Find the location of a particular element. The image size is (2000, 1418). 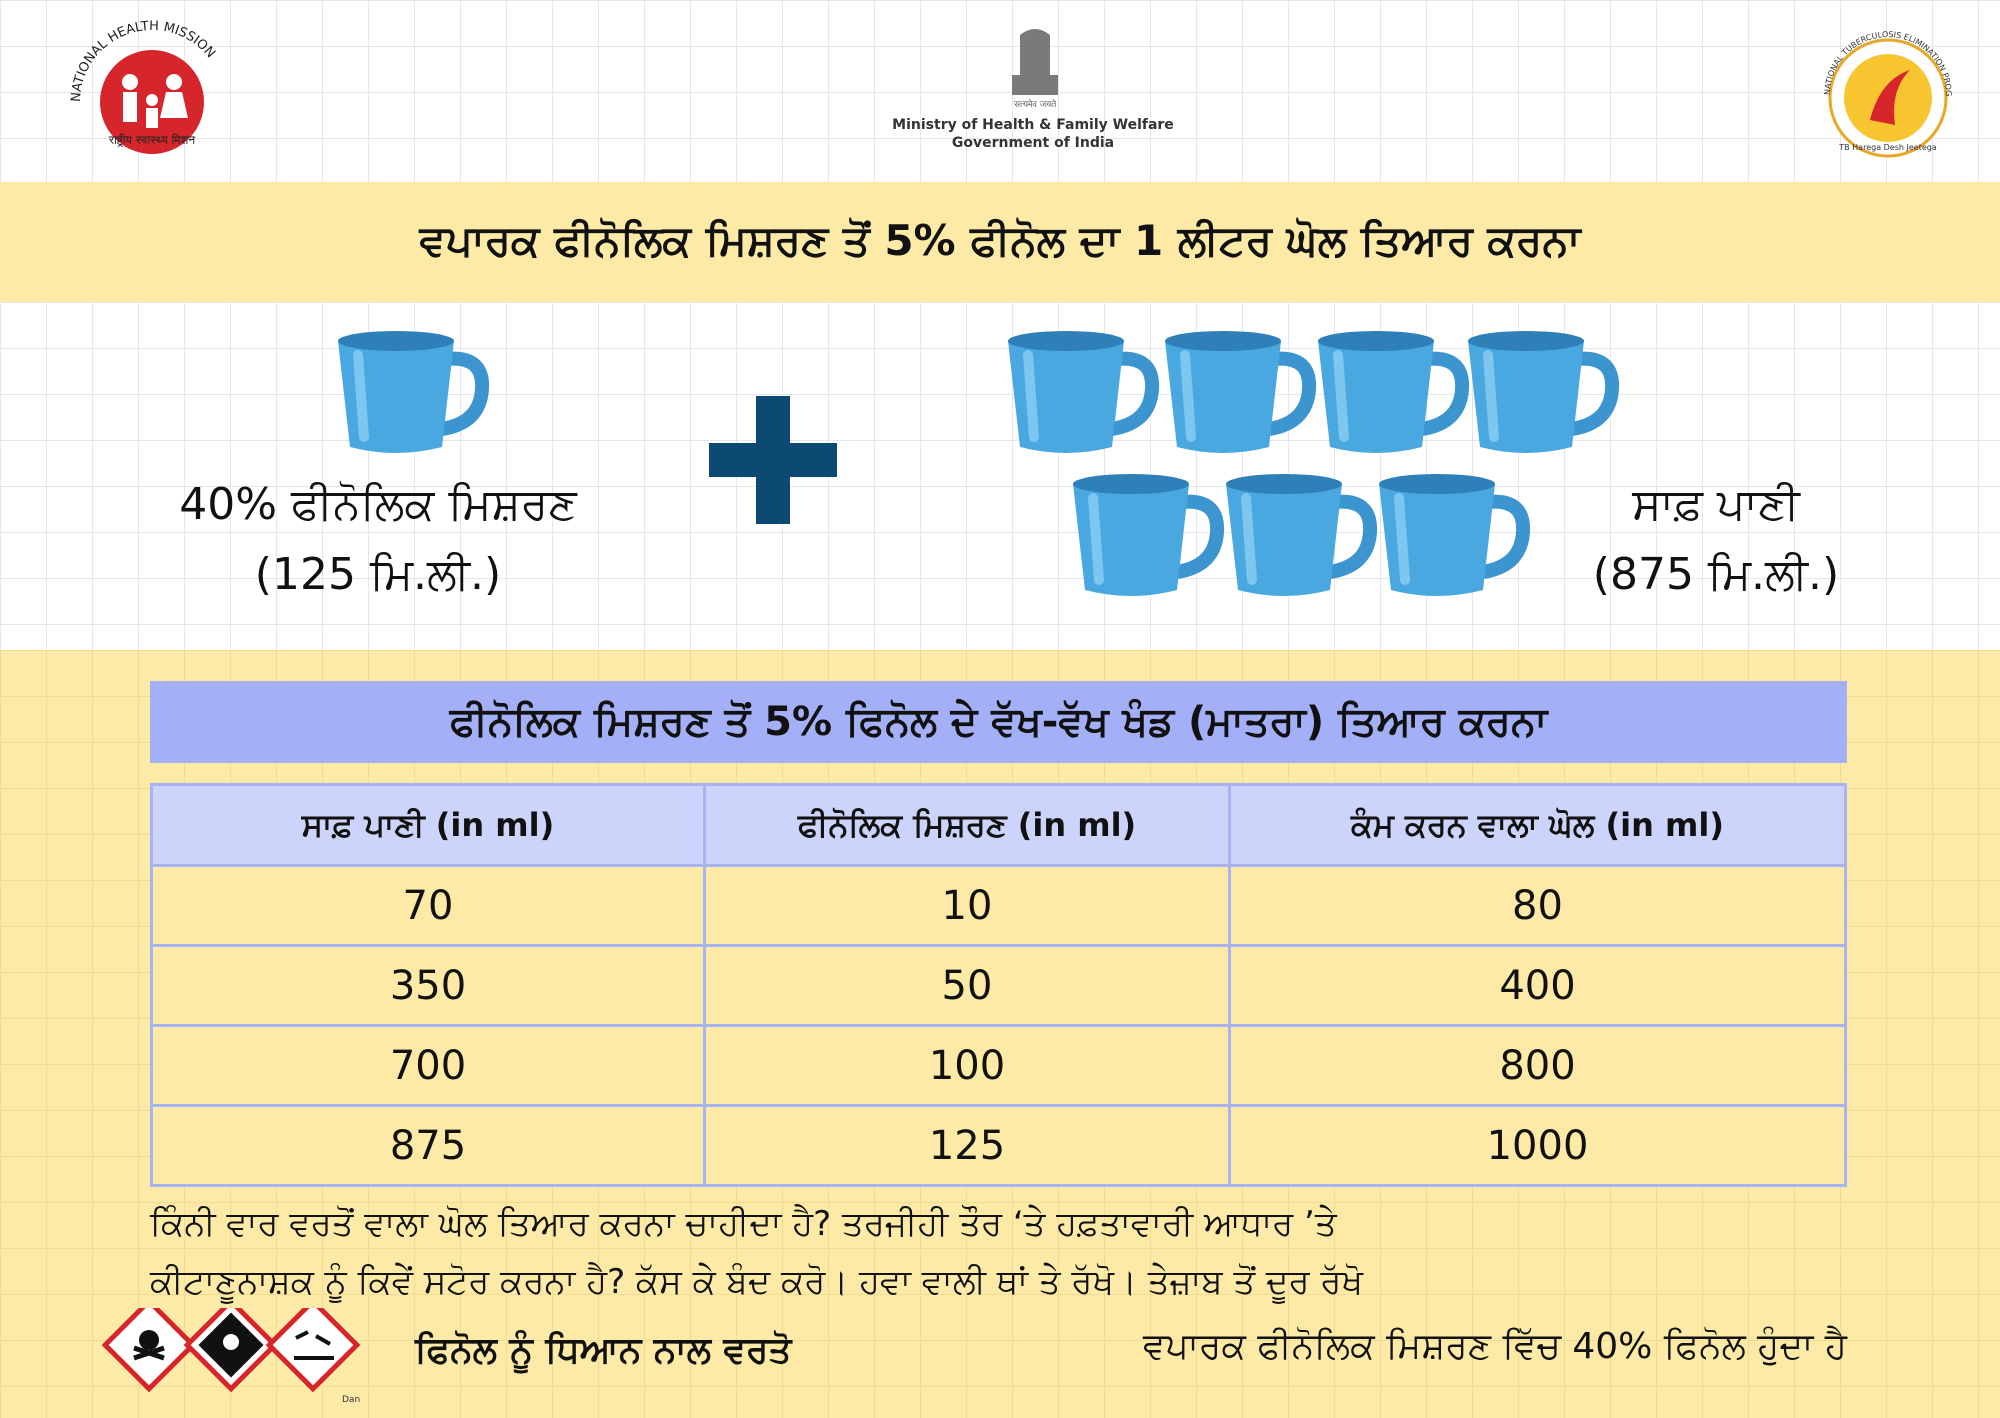

ntep-slogan: TB Harega Desh Jeetega is located at coordinates (1887, 147).